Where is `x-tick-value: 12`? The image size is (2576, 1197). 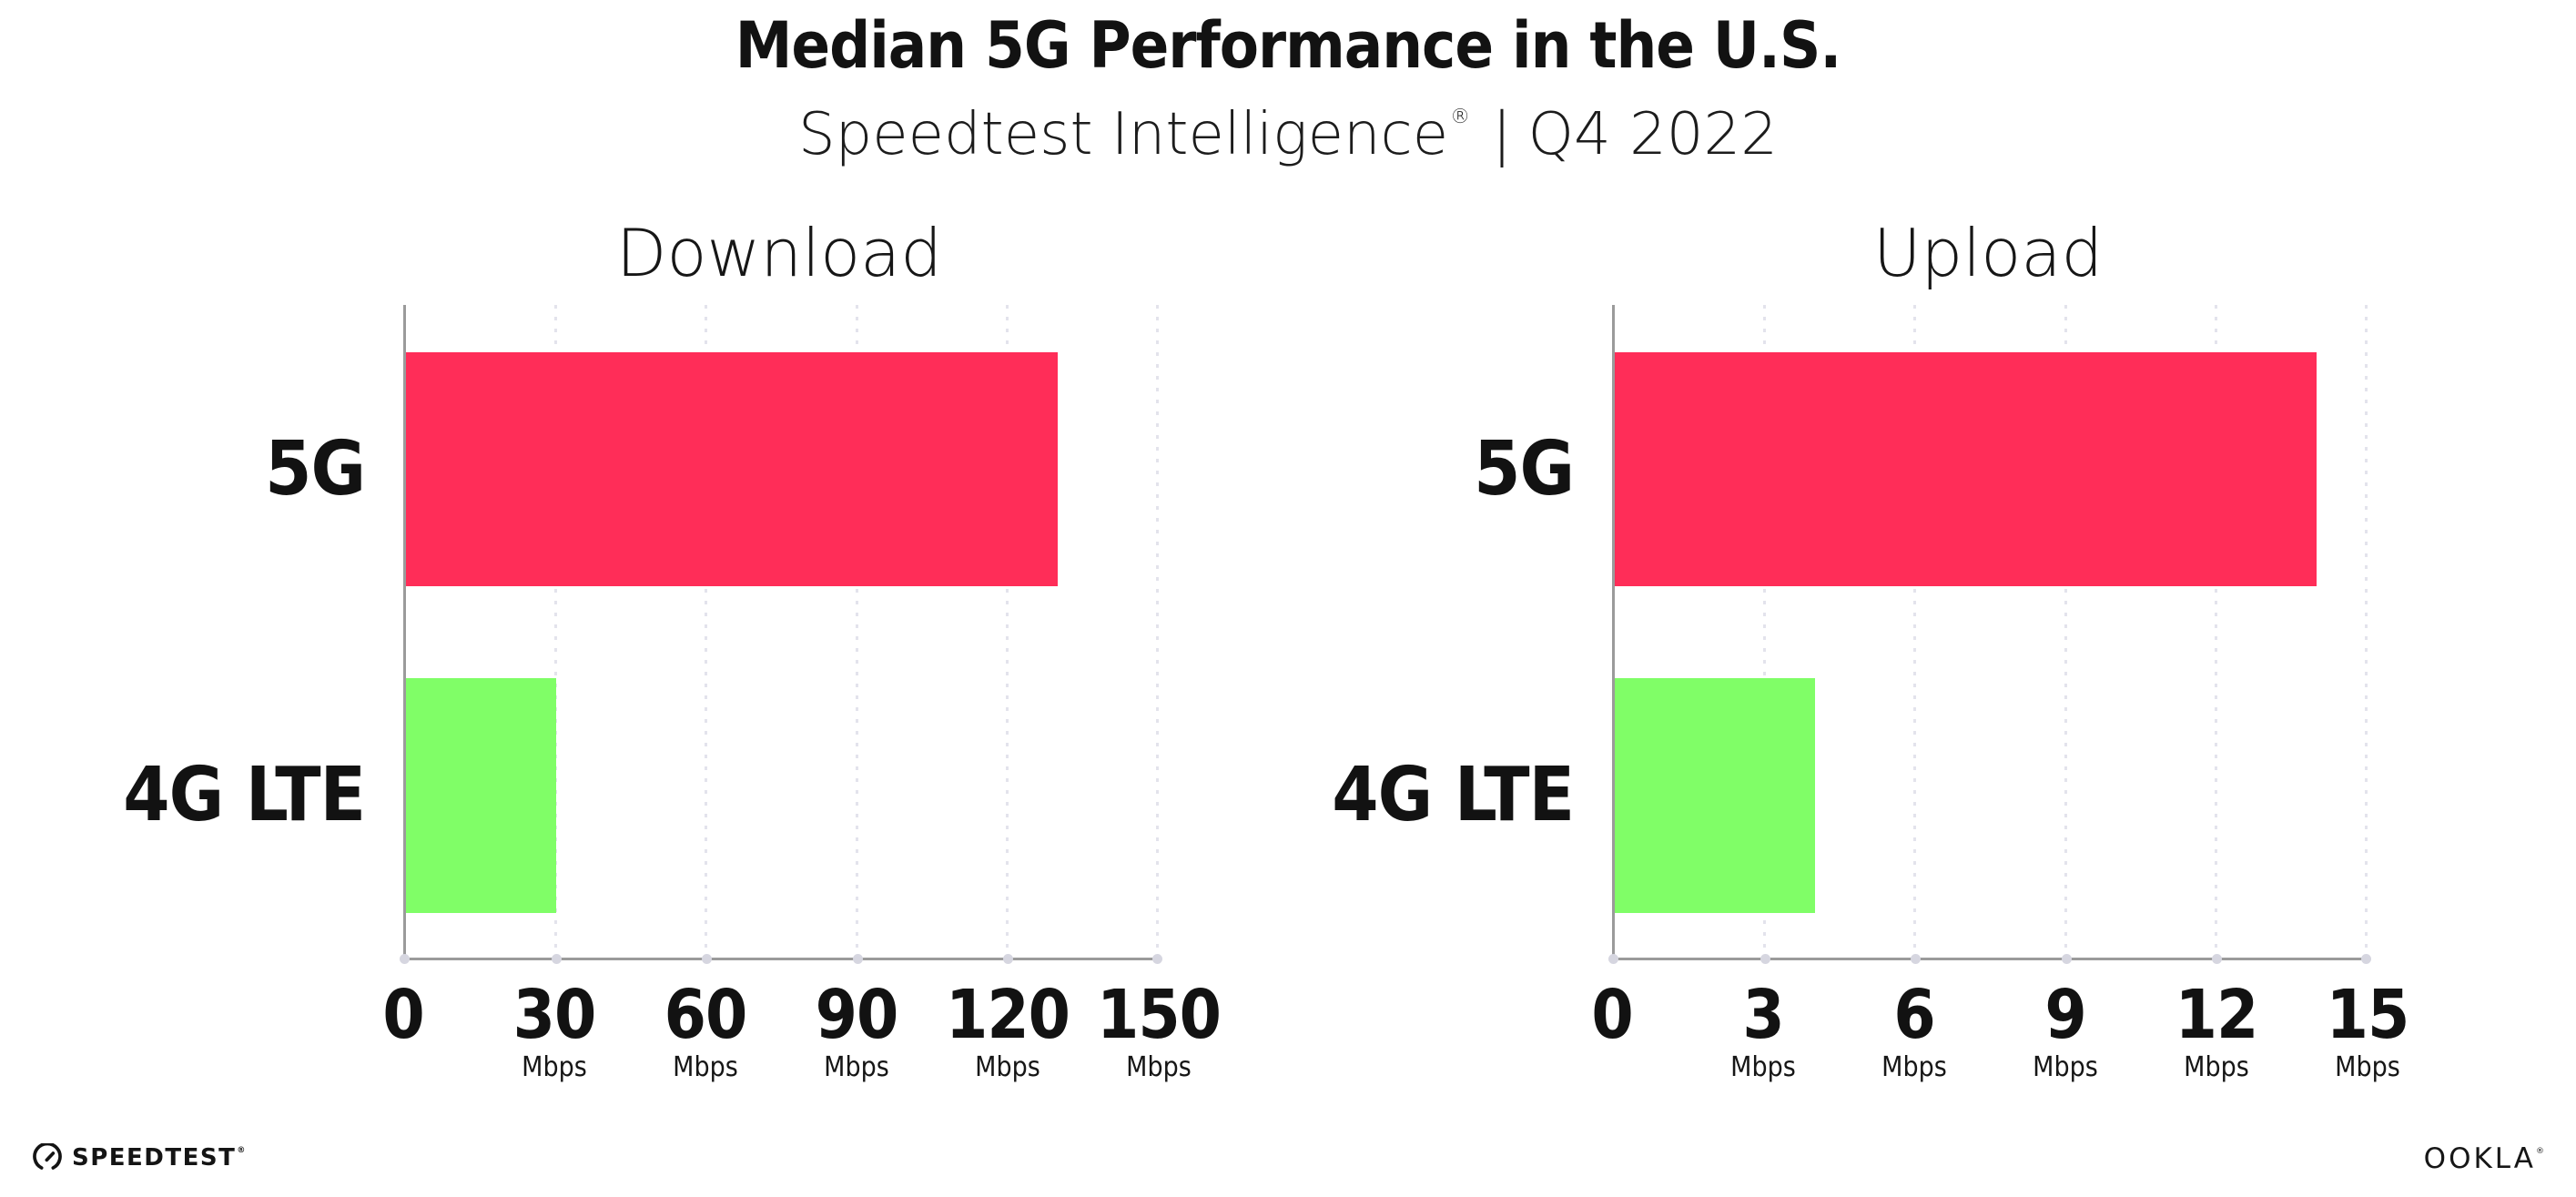 x-tick-value: 12 is located at coordinates (2217, 1015).